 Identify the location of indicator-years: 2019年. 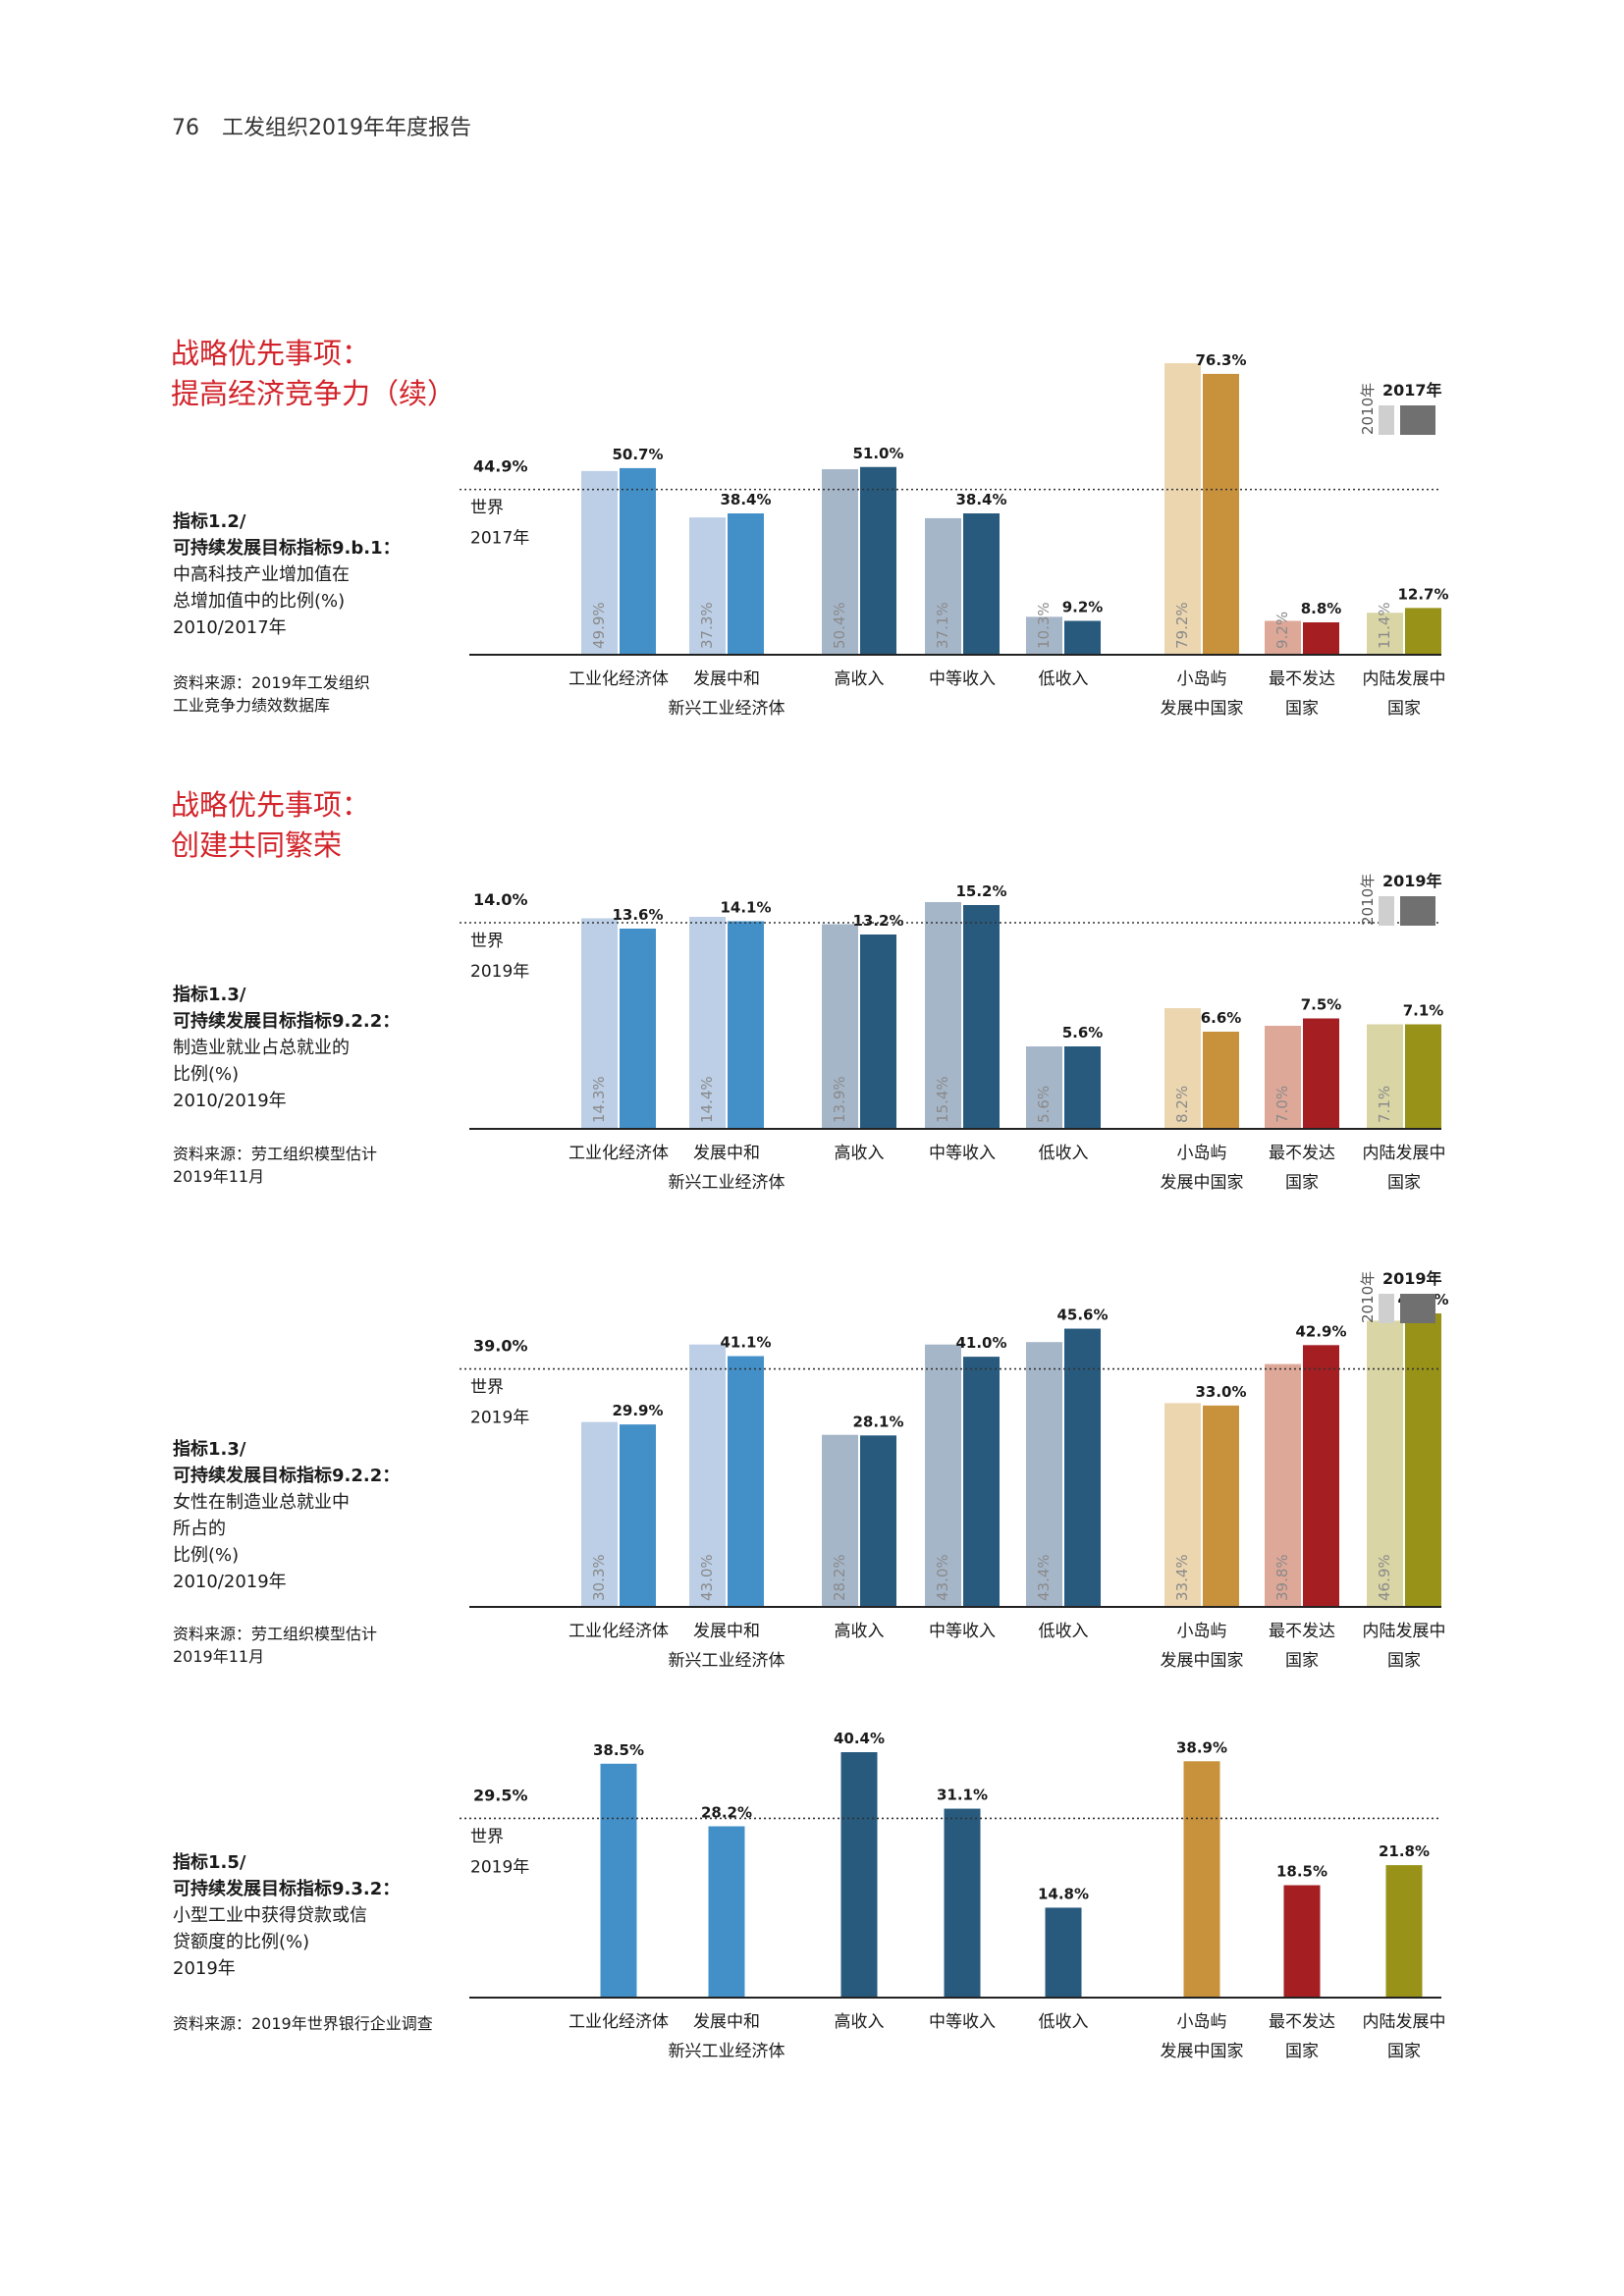
(204, 1968).